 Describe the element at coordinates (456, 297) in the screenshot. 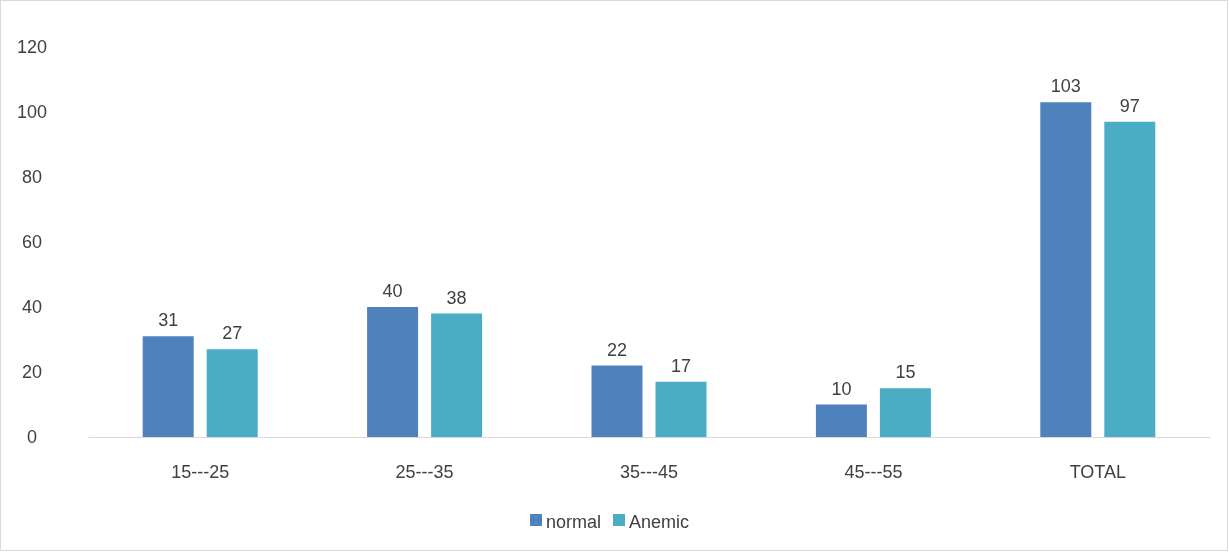

I see `data-label: 38` at that location.